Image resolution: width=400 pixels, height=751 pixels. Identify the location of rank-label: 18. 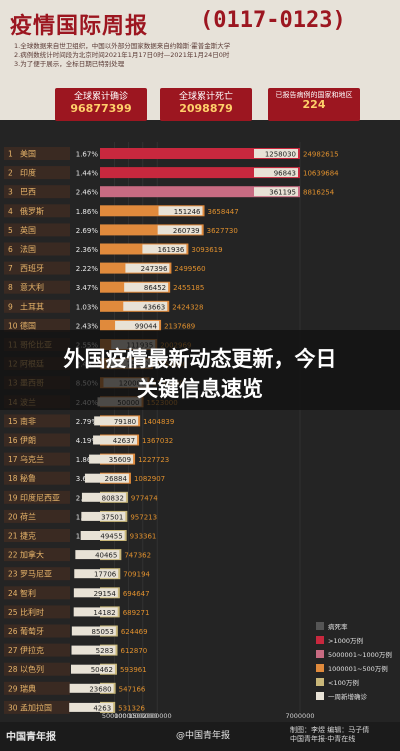
(13, 478).